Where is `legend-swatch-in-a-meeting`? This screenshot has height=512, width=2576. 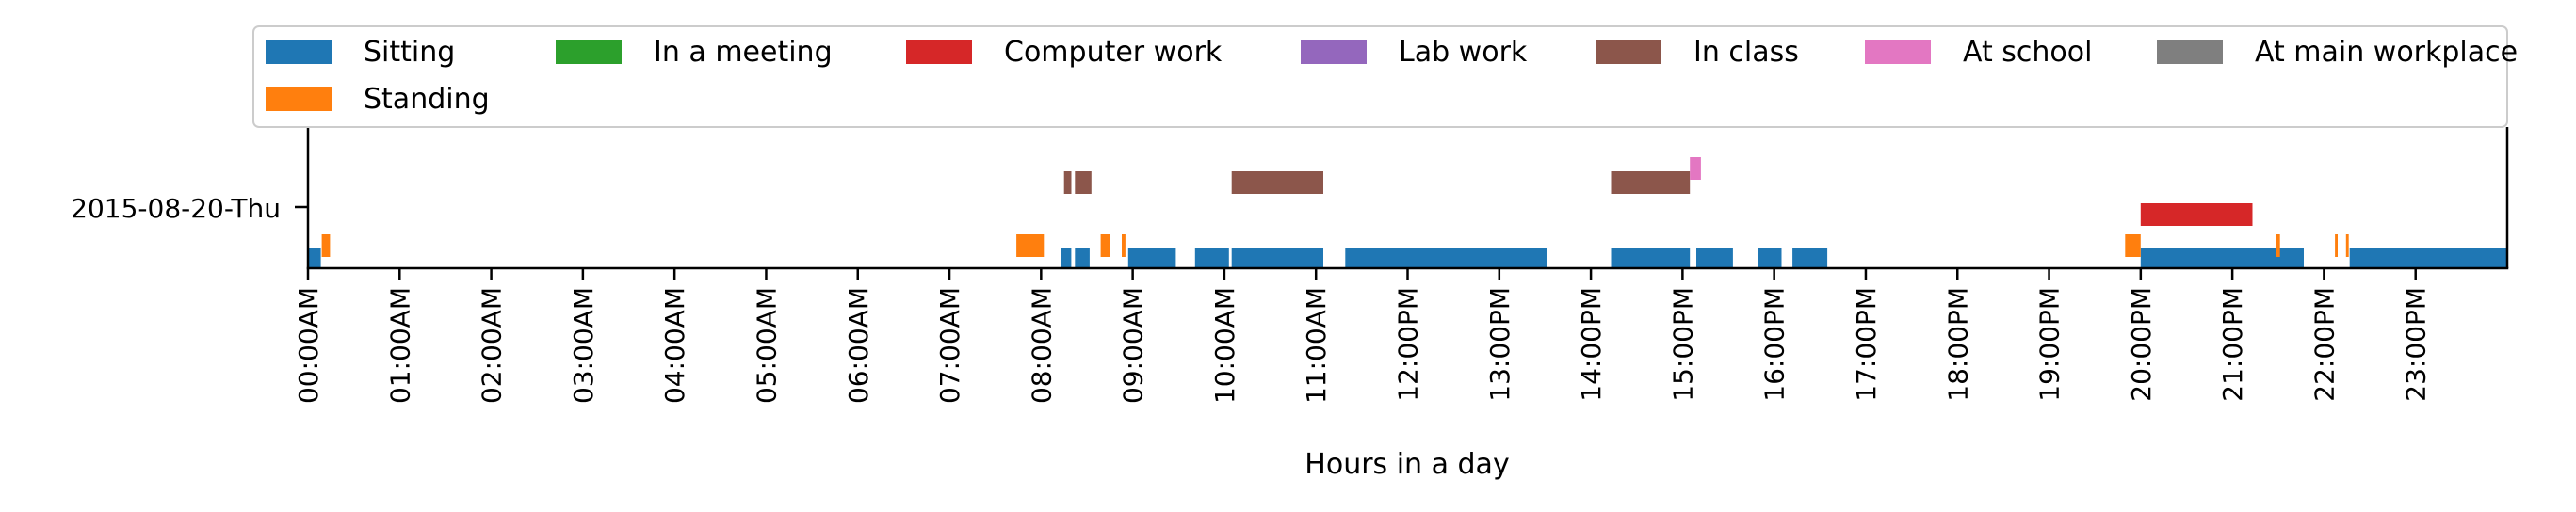
legend-swatch-in-a-meeting is located at coordinates (589, 52).